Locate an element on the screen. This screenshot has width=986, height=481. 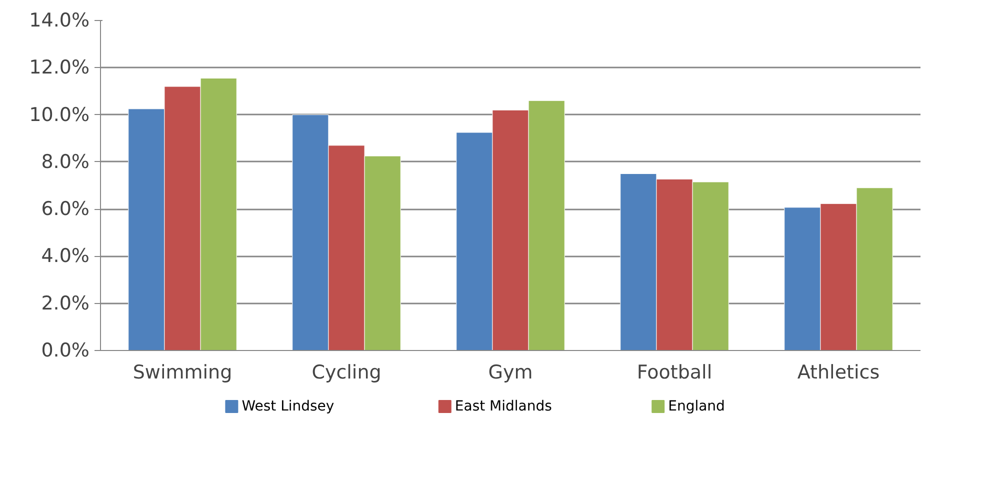
legend-label: England is located at coordinates (696, 406).